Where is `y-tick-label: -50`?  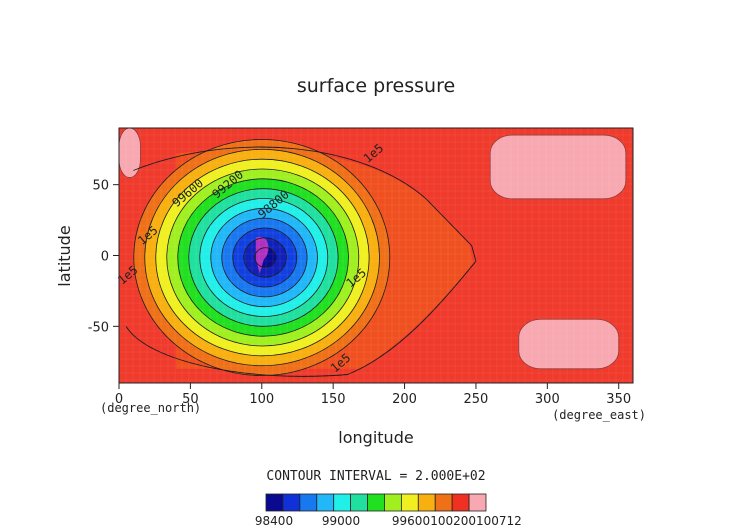
y-tick-label: -50 is located at coordinates (98, 327).